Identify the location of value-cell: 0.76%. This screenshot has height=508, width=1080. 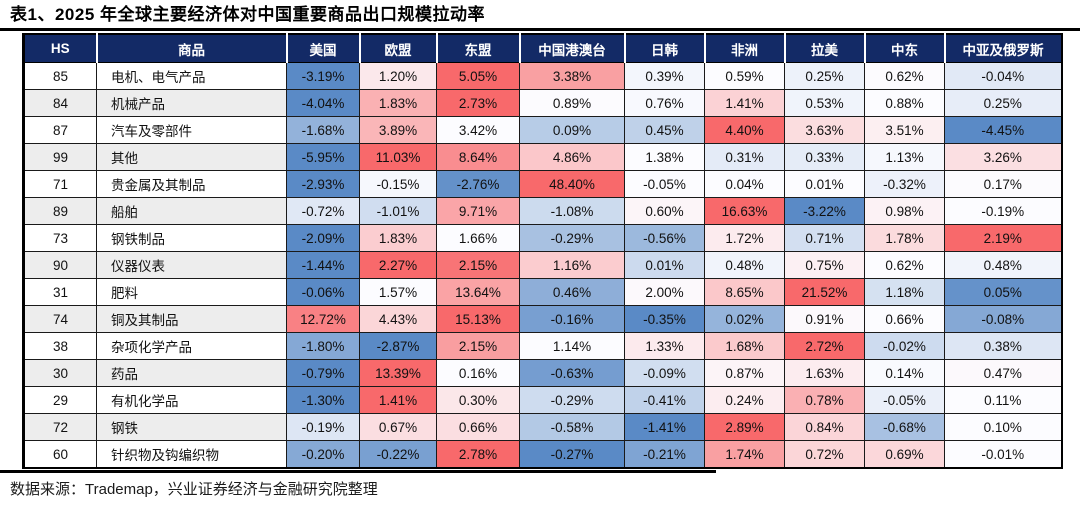
(664, 103).